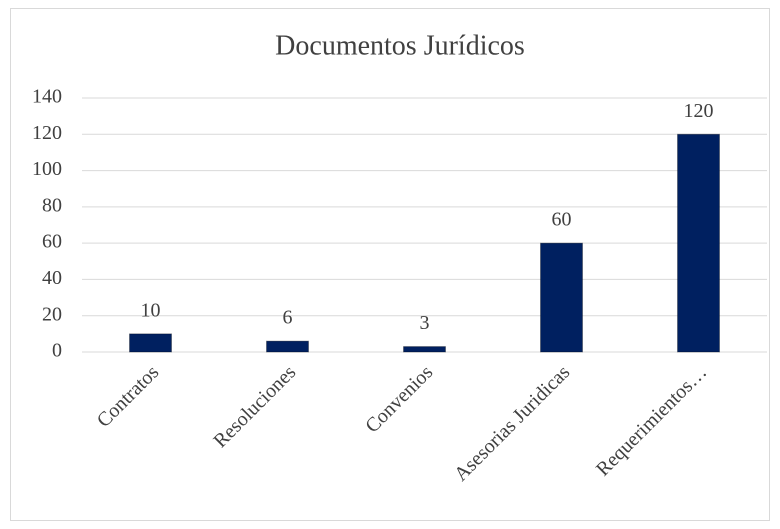  Describe the element at coordinates (47, 97) in the screenshot. I see `y-tick-label: 140` at that location.